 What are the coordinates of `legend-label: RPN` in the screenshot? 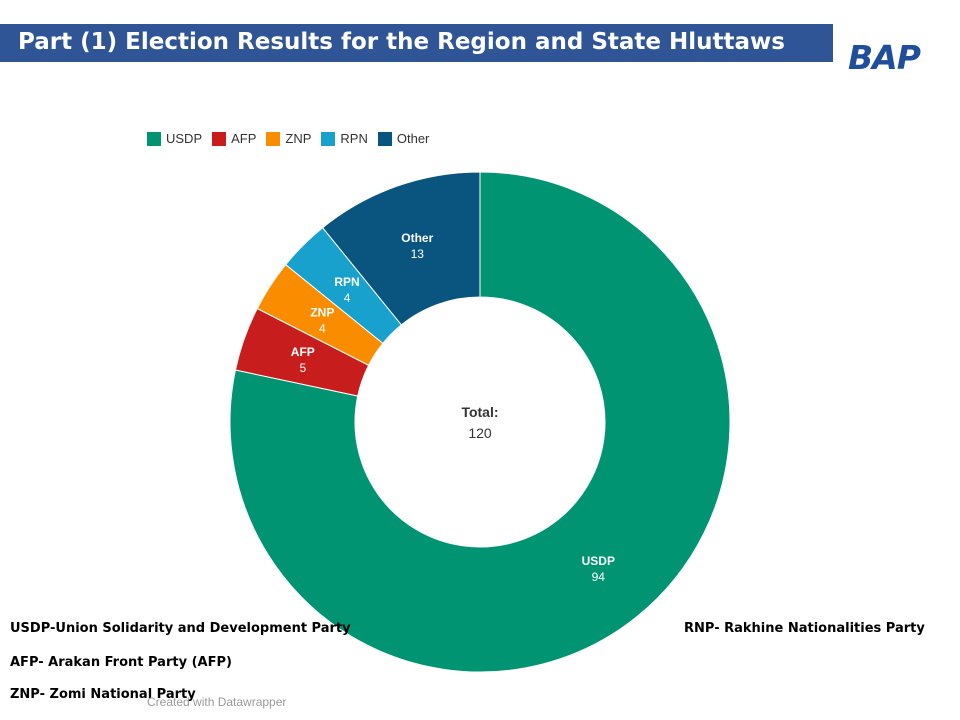 It's located at (354, 138).